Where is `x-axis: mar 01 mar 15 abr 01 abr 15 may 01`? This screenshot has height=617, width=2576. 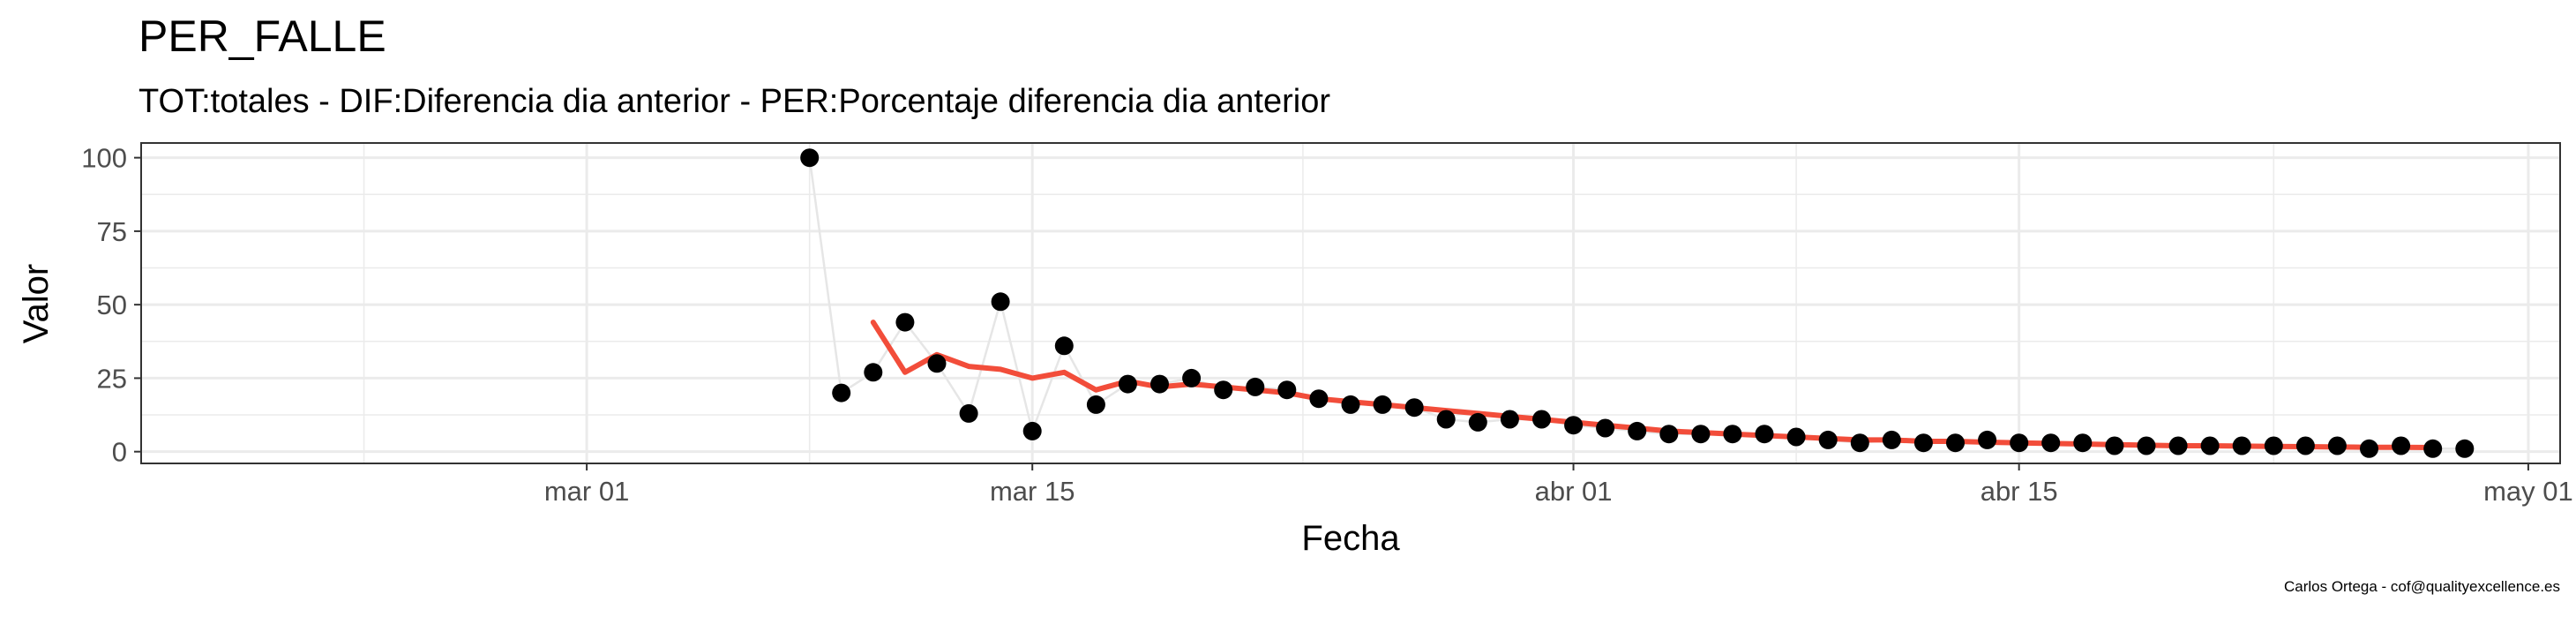
x-axis: mar 01 mar 15 abr 01 abr 15 may 01 is located at coordinates (1558, 485).